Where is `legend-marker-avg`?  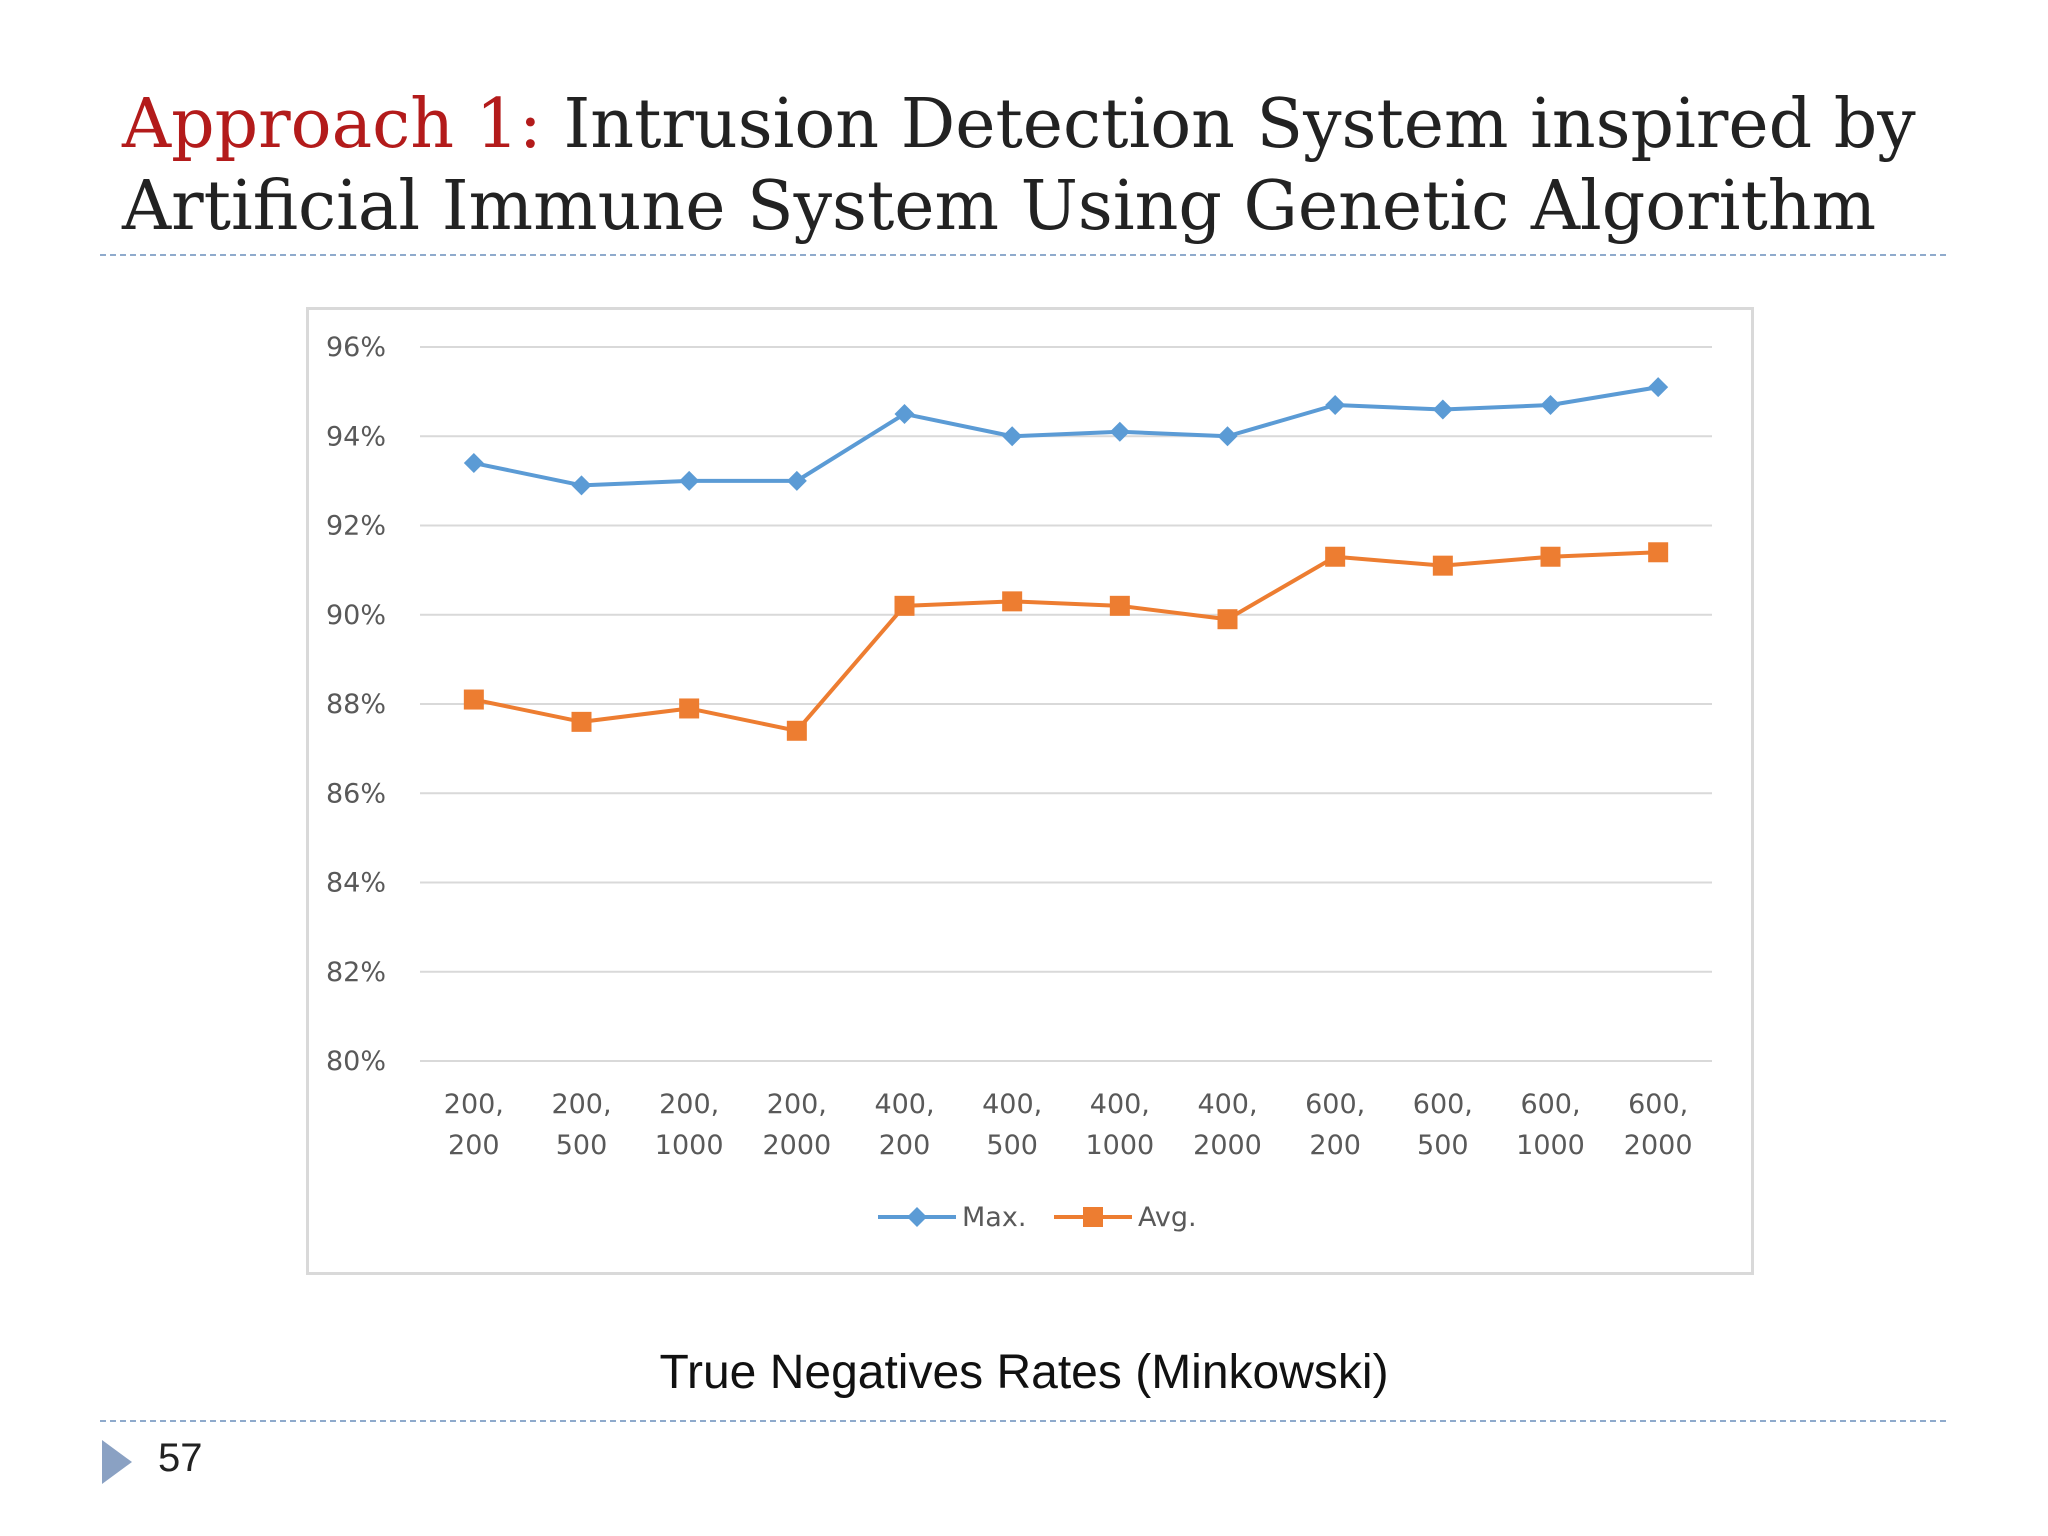 legend-marker-avg is located at coordinates (1093, 1217).